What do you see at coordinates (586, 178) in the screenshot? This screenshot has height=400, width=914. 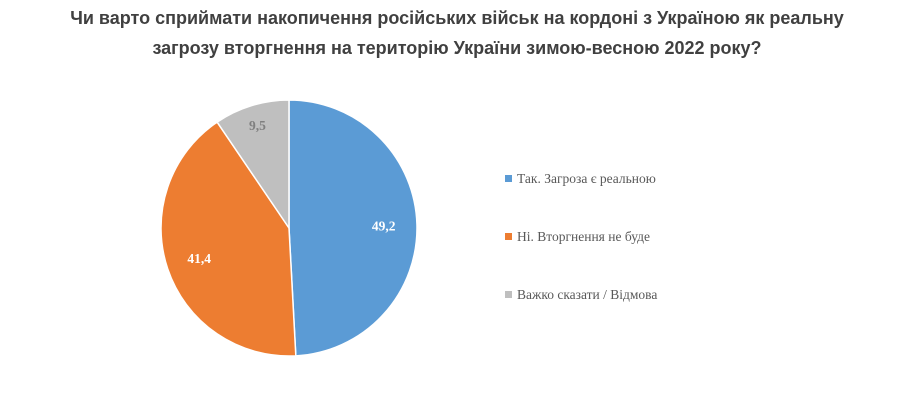 I see `legend-label-1: Так. Загроза є реальною` at bounding box center [586, 178].